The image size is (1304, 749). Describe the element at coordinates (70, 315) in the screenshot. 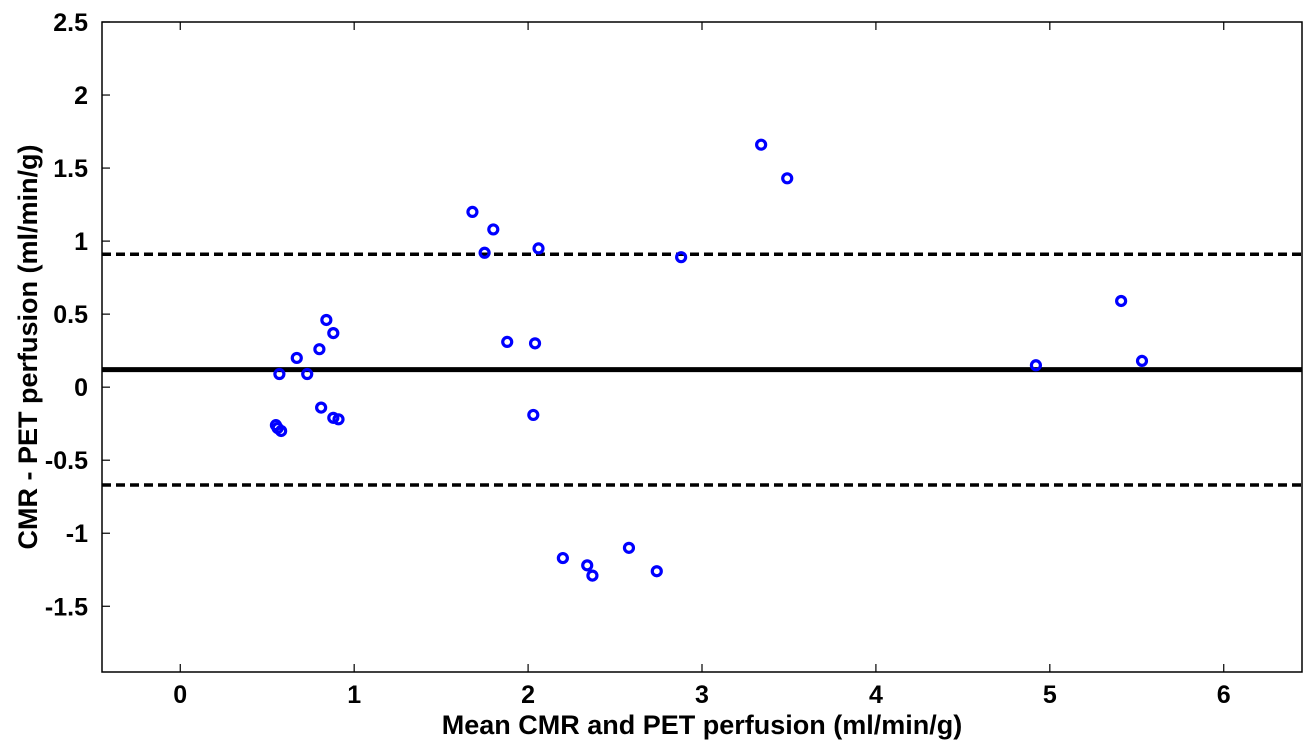

I see `y-tick-label: 0.5` at that location.